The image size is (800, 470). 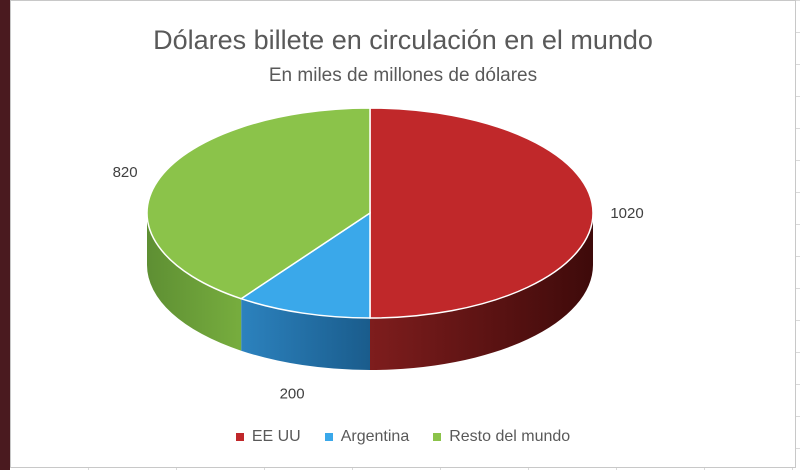 I want to click on data-label-ee-uu: 1020, so click(x=626, y=213).